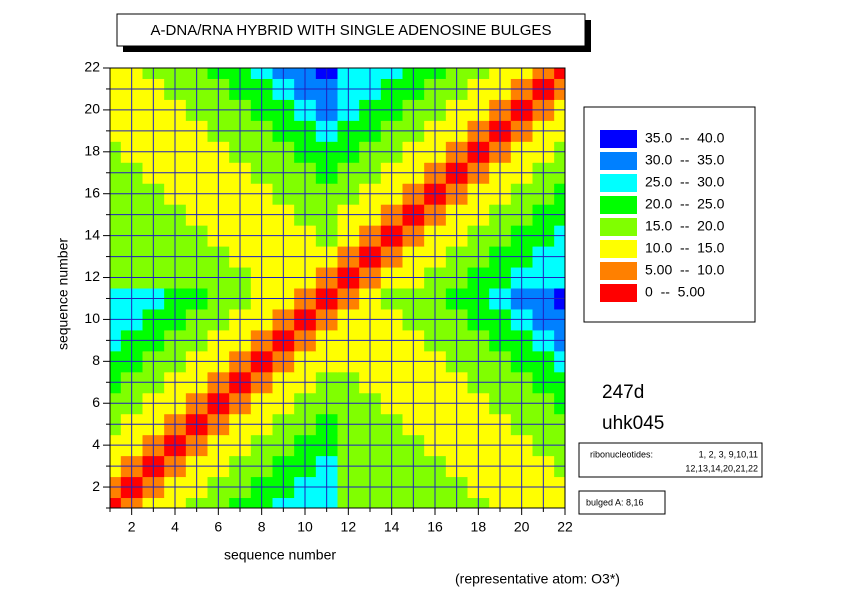 This screenshot has height=595, width=842. I want to click on x-tick-label: 20, so click(522, 527).